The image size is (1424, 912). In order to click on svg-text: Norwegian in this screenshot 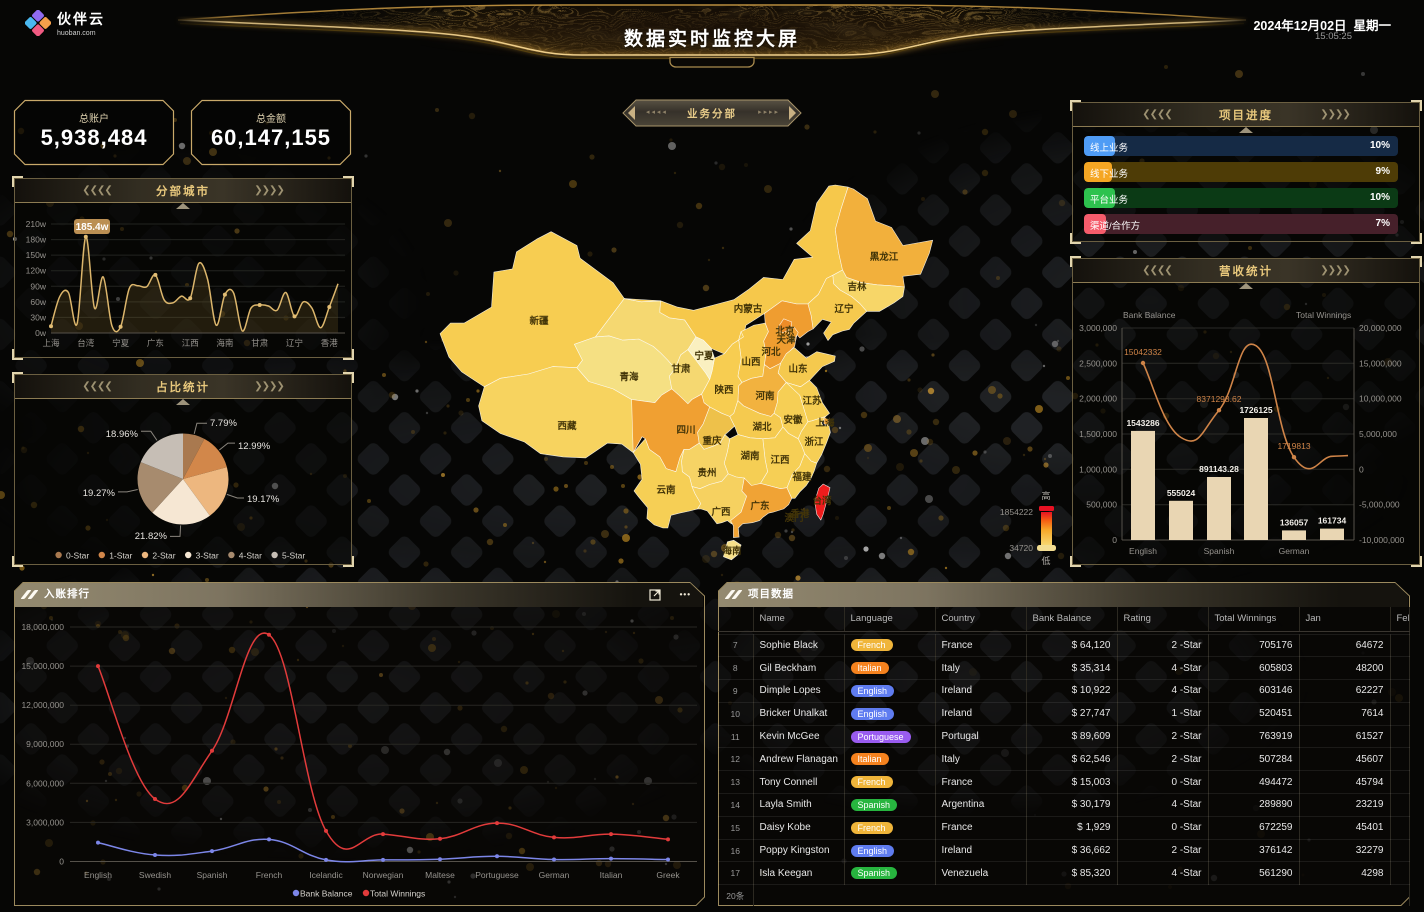, I will do `click(383, 875)`.